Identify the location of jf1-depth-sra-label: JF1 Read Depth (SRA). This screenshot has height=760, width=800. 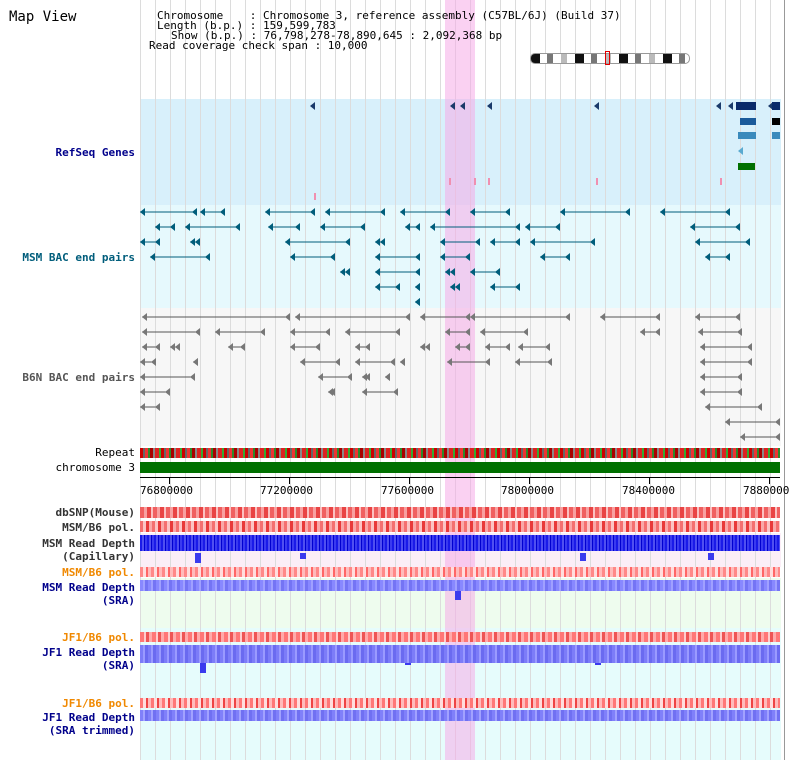
(67, 659).